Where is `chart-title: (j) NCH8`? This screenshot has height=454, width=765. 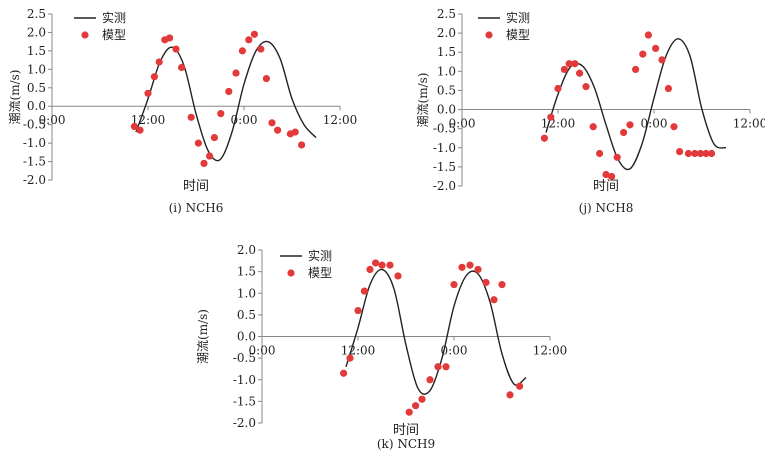
chart-title: (j) NCH8 is located at coordinates (606, 208).